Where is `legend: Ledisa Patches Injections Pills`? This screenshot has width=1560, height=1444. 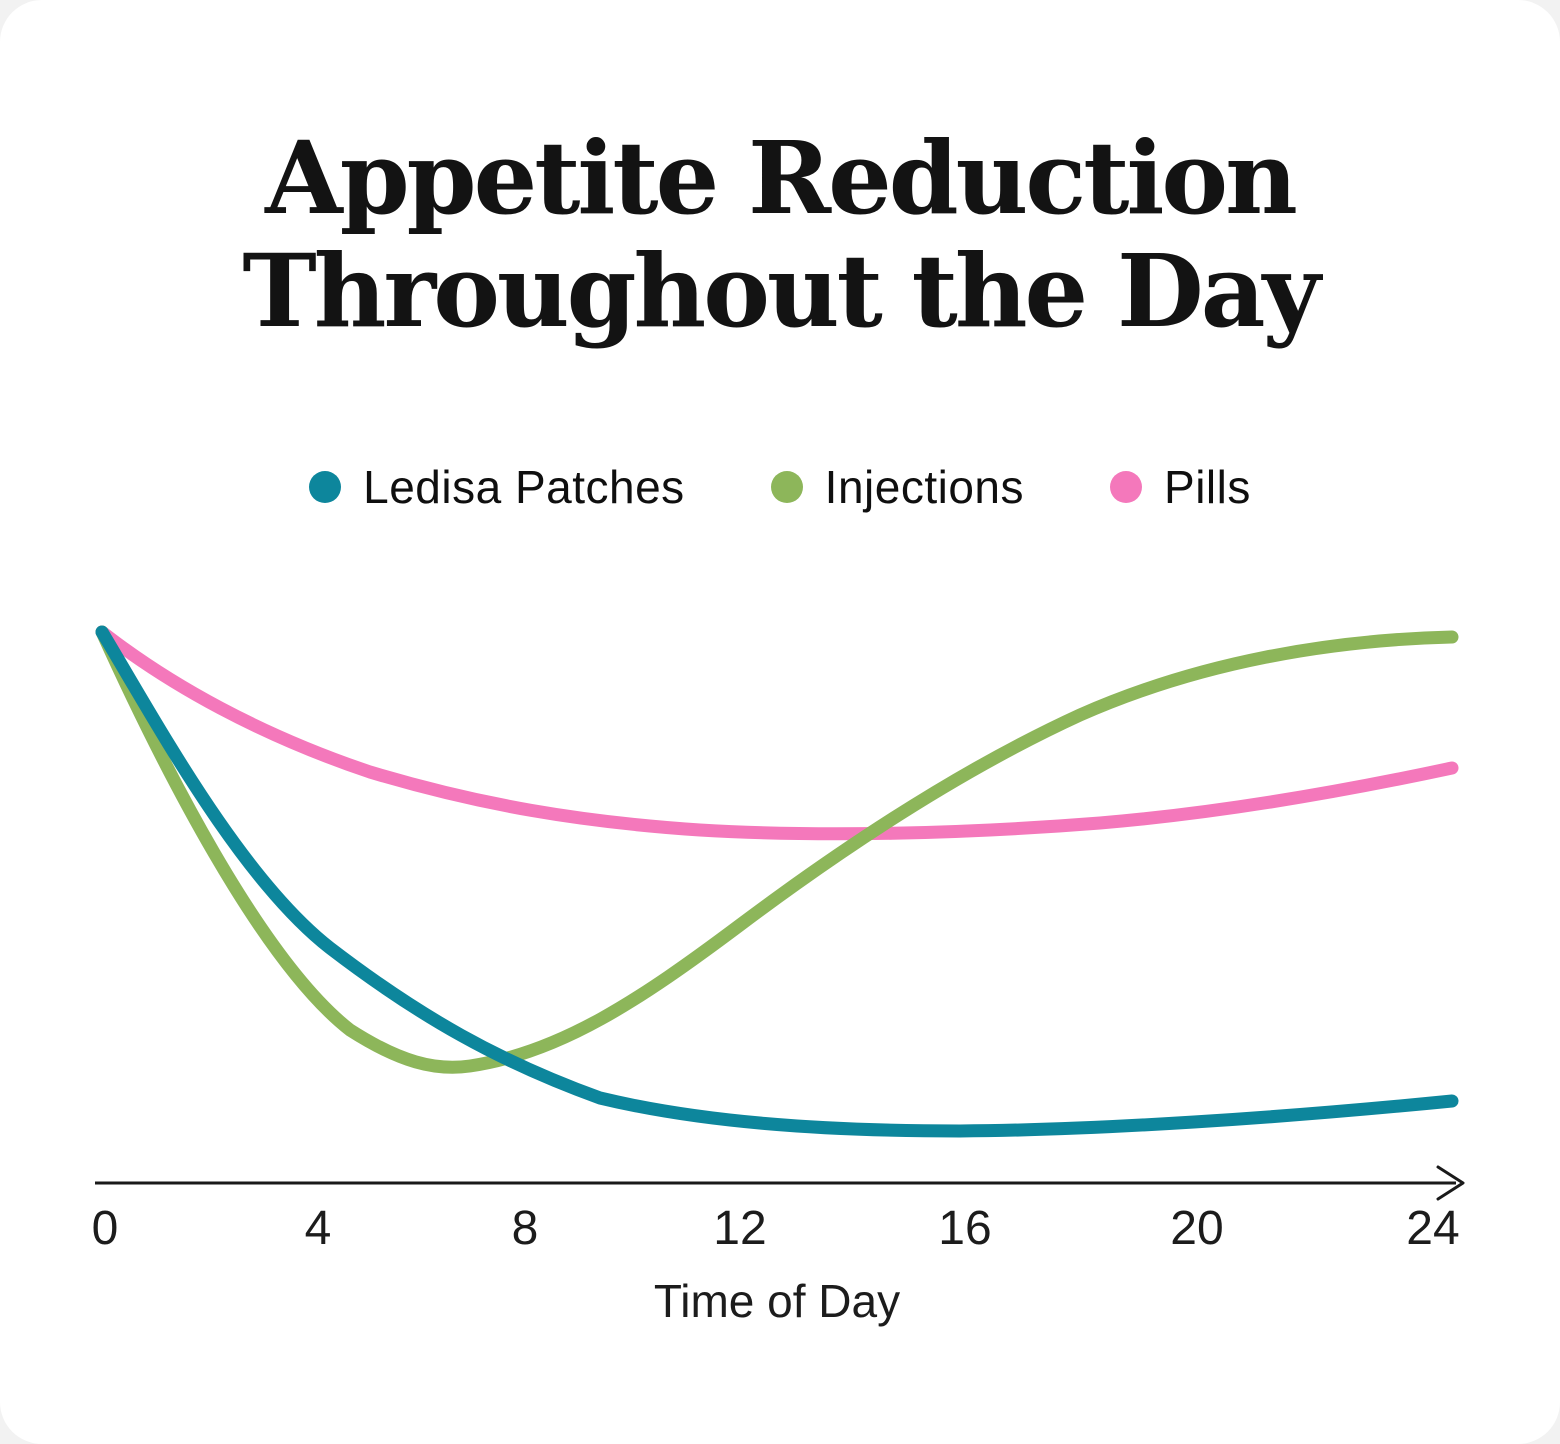 legend: Ledisa Patches Injections Pills is located at coordinates (780, 487).